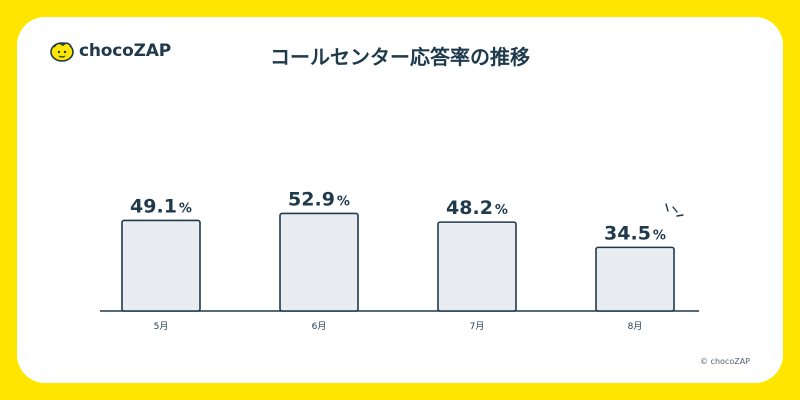 The image size is (800, 400). What do you see at coordinates (125, 51) in the screenshot?
I see `logo-text: chocoZAP` at bounding box center [125, 51].